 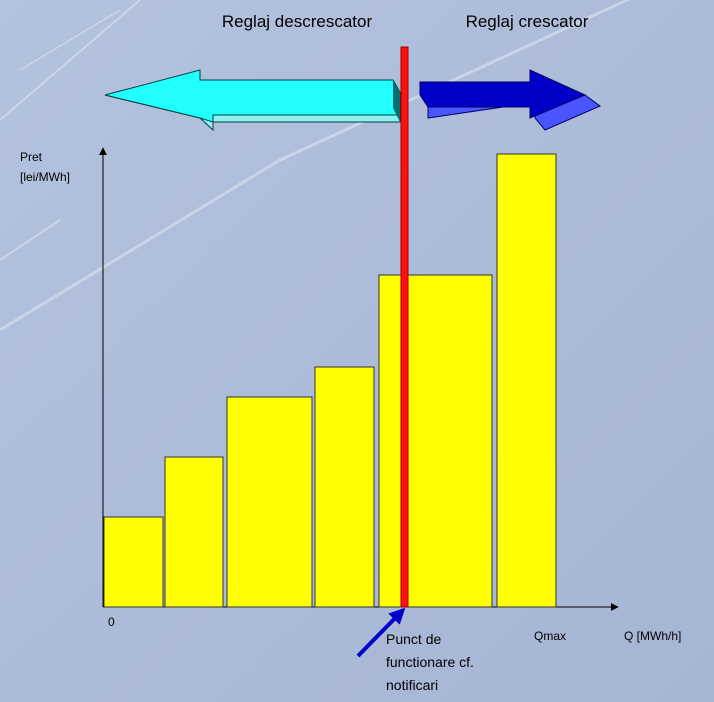 What do you see at coordinates (31, 157) in the screenshot?
I see `y-axis-label: Pret` at bounding box center [31, 157].